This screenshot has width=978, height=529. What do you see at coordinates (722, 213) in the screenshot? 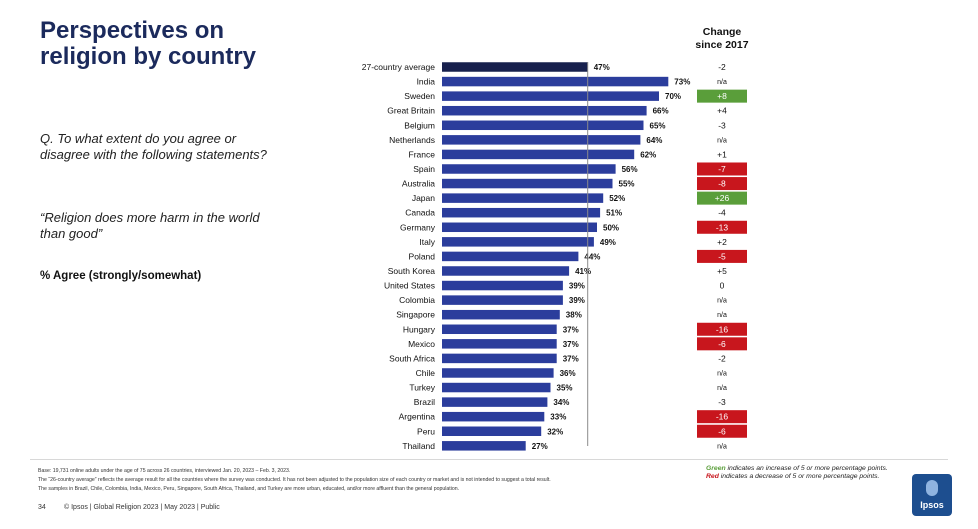
I see `change-value: -4` at bounding box center [722, 213].